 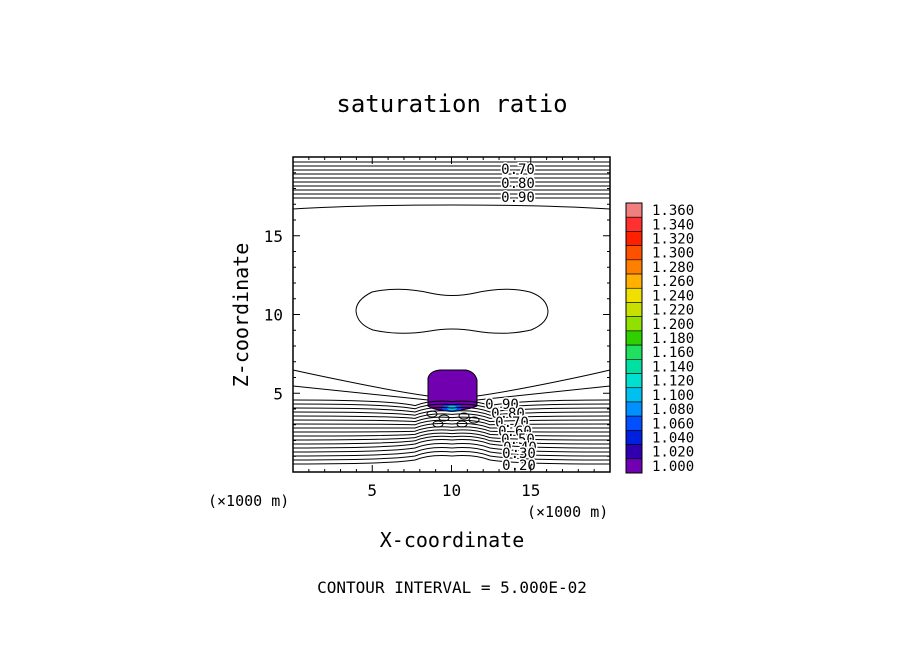 What do you see at coordinates (273, 315) in the screenshot?
I see `y-tick-label: 10` at bounding box center [273, 315].